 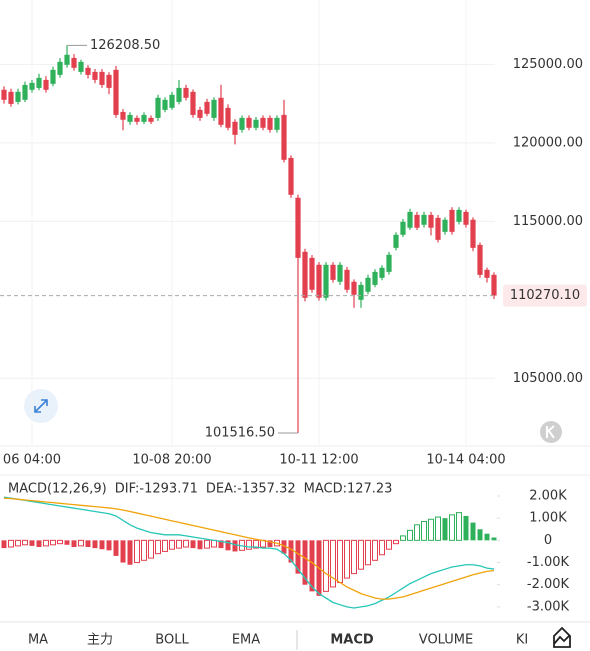 I want to click on y-tick-label: 105000.00, so click(x=548, y=378).